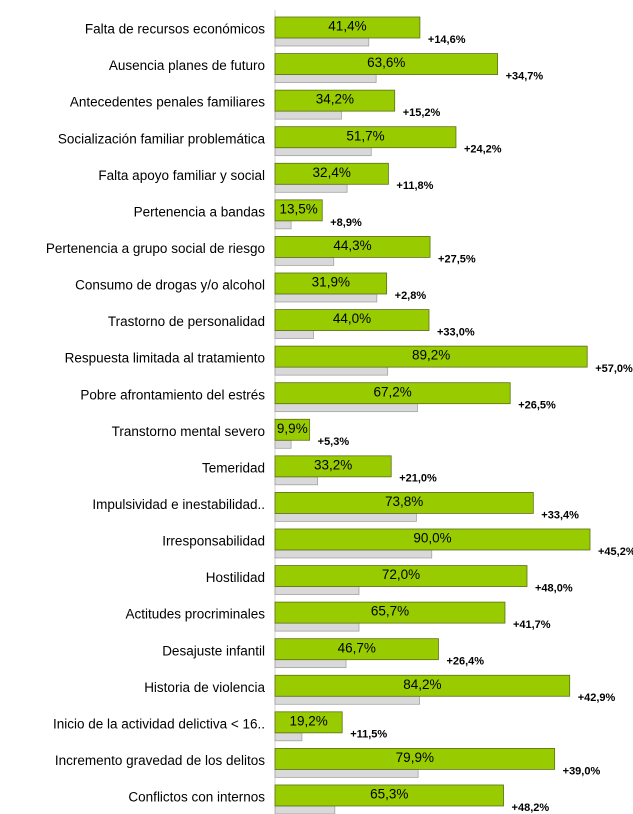 The height and width of the screenshot is (814, 633). Describe the element at coordinates (334, 442) in the screenshot. I see `difference-label: +5,3%` at that location.